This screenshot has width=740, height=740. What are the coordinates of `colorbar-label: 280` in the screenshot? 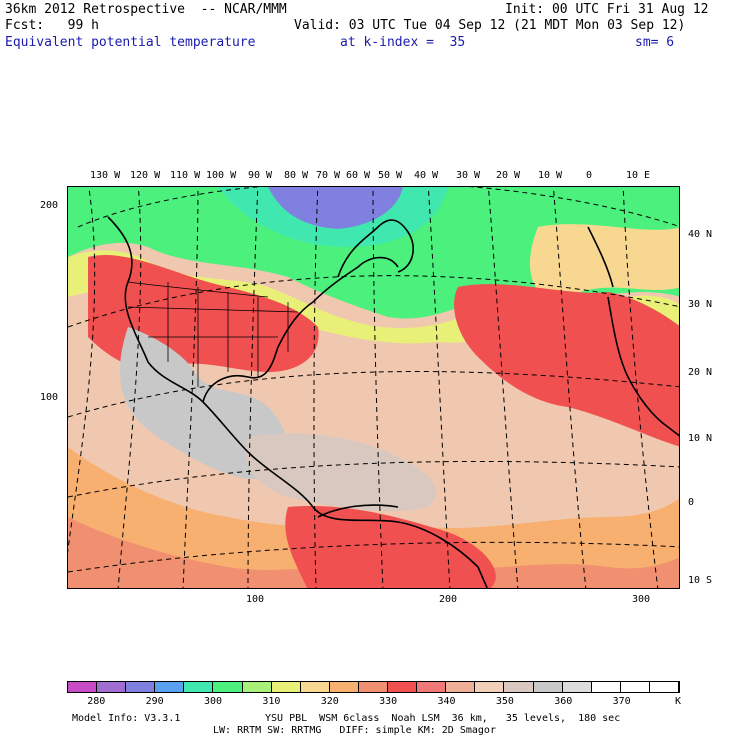 It's located at (96, 701).